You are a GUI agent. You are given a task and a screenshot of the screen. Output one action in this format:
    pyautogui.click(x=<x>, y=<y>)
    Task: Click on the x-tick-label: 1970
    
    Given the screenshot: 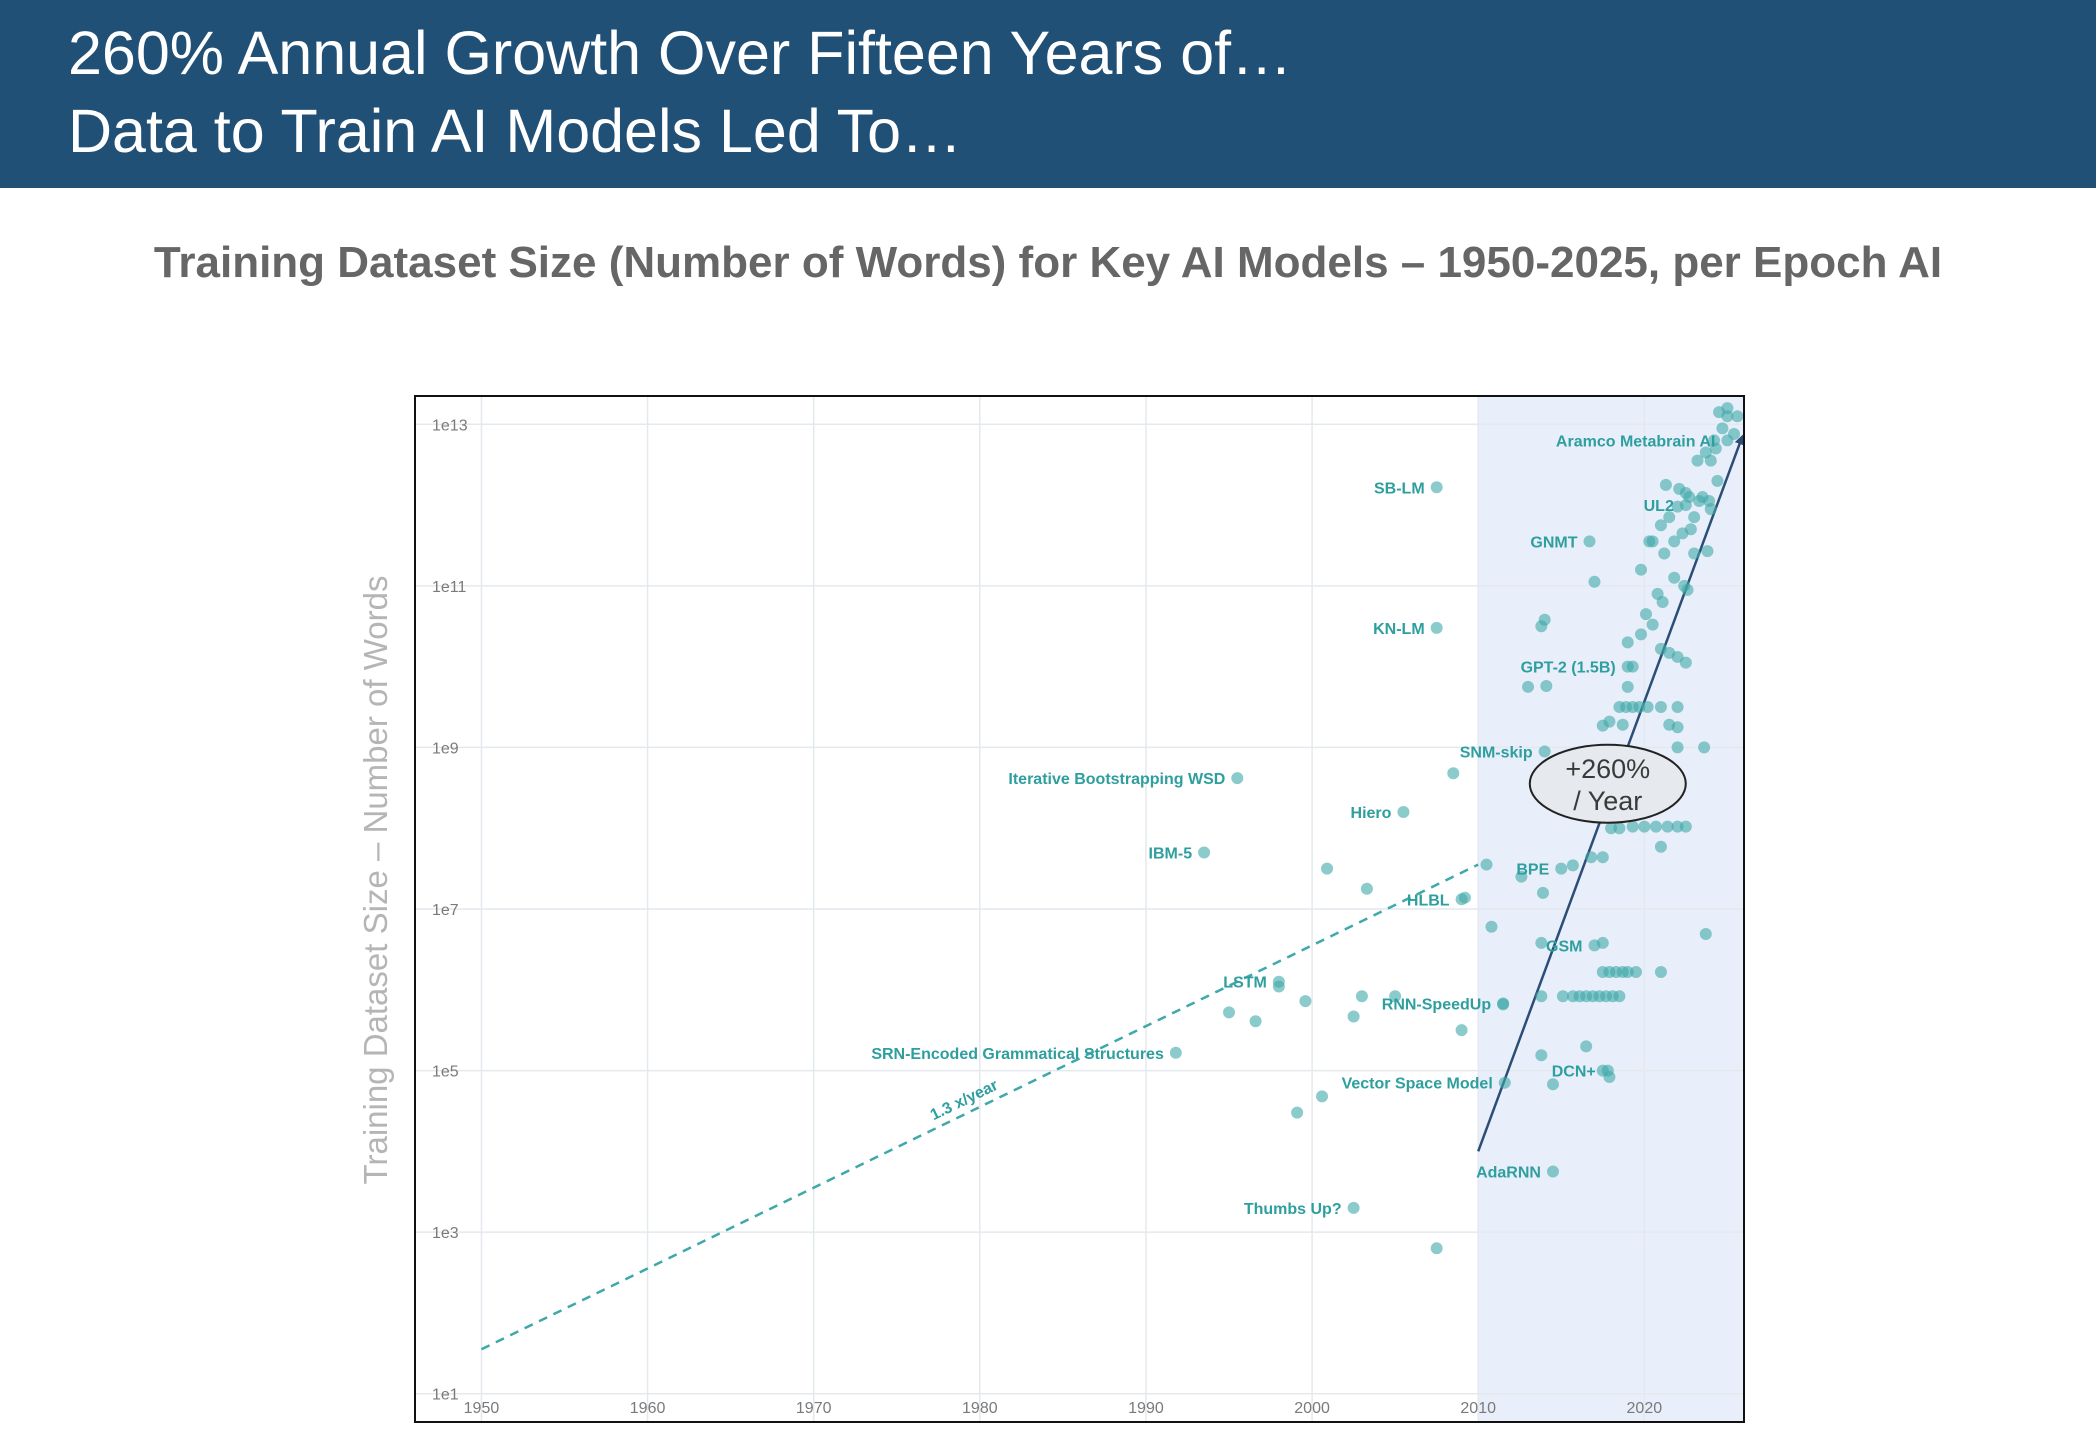 What is the action you would take?
    pyautogui.click(x=814, y=1408)
    